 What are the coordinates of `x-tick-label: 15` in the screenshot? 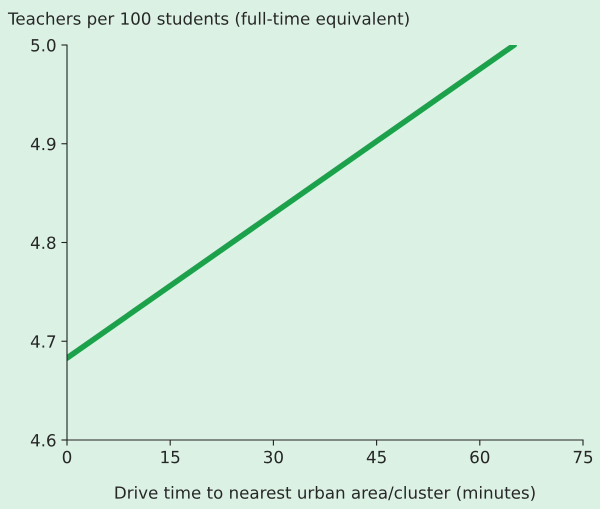 It's located at (170, 457).